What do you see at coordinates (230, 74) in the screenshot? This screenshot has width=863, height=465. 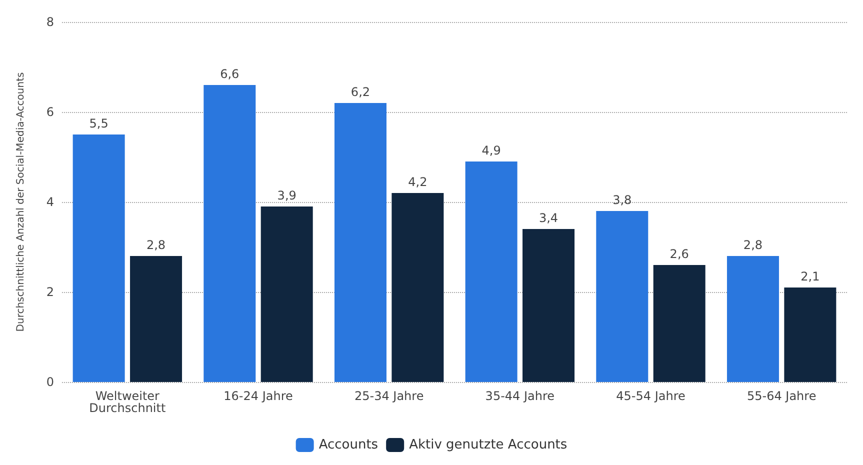 I see `data-label: 6,6` at bounding box center [230, 74].